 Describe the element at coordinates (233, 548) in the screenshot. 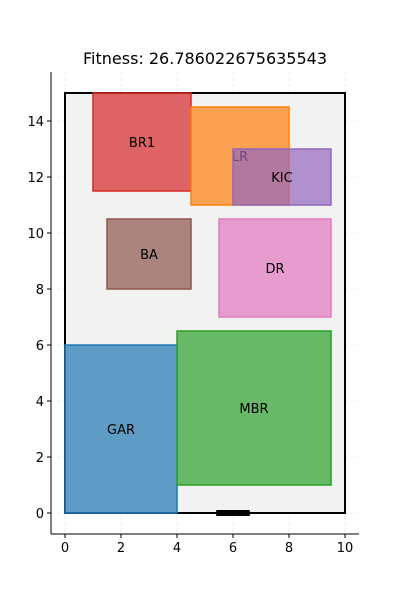

I see `x-tick-label: 6` at that location.